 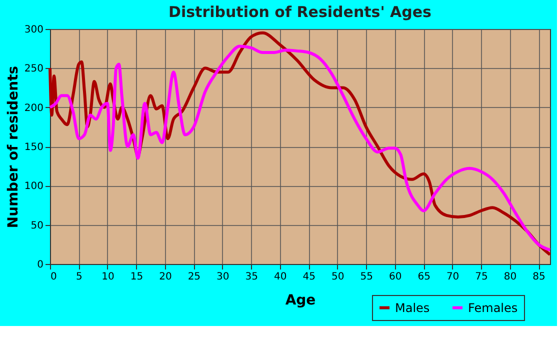 I want to click on x-tick-label: 85, so click(x=539, y=277).